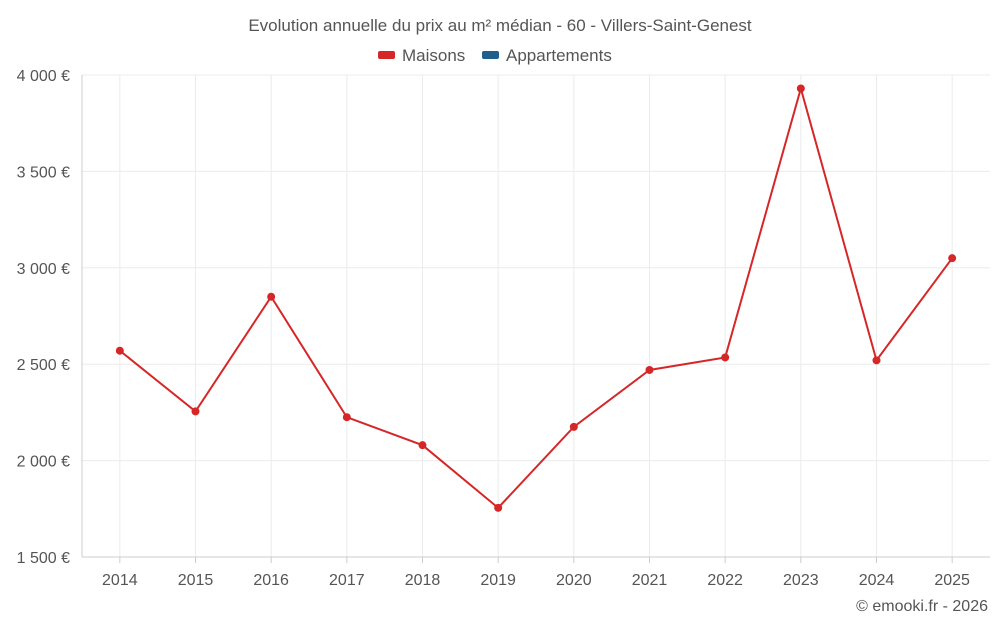 This screenshot has height=625, width=1000. I want to click on y-tick-label: 1 500 €, so click(43, 558).